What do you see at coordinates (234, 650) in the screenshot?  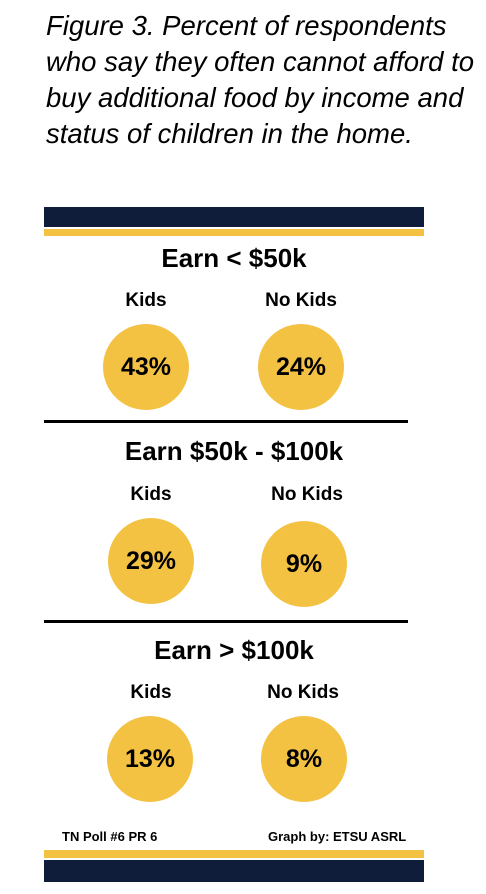 I see `group-title-high-income: Earn > $100k` at bounding box center [234, 650].